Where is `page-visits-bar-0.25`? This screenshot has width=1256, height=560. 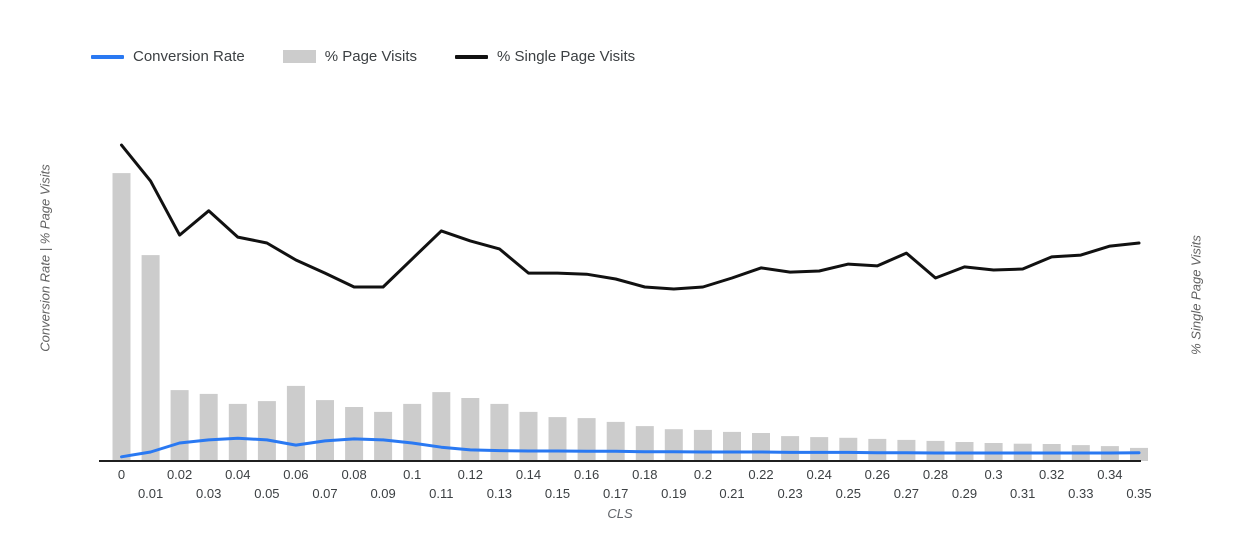
page-visits-bar-0.25 is located at coordinates (848, 449).